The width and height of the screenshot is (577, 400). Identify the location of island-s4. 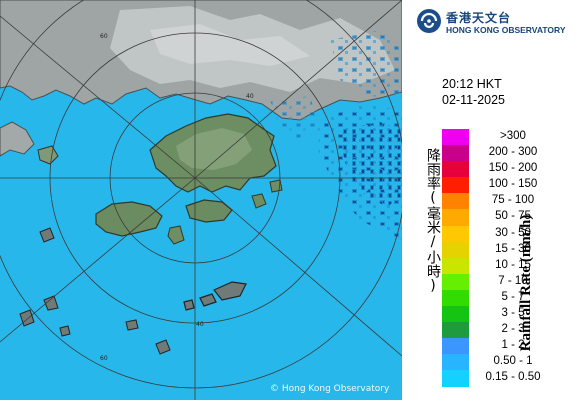
(163, 347).